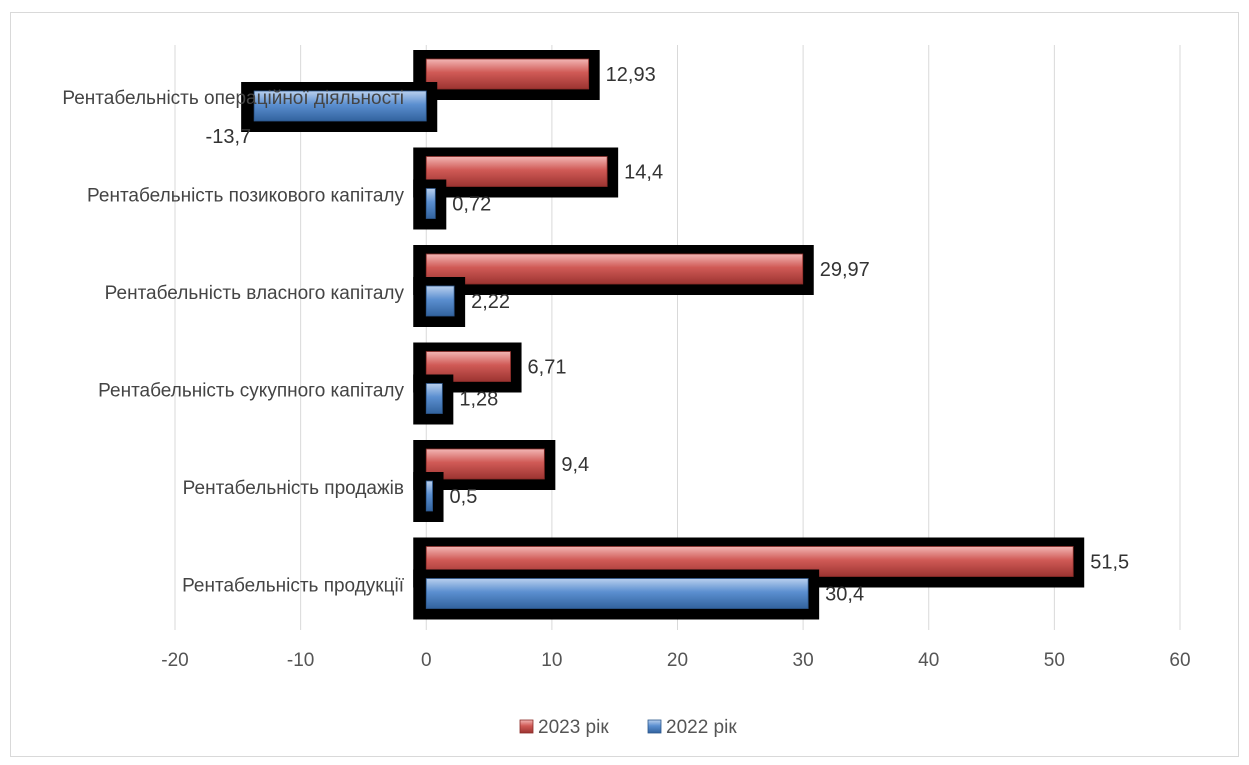 The image size is (1249, 765). What do you see at coordinates (233, 98) in the screenshot?
I see `category-label: Рентабельність операційної діяльності` at bounding box center [233, 98].